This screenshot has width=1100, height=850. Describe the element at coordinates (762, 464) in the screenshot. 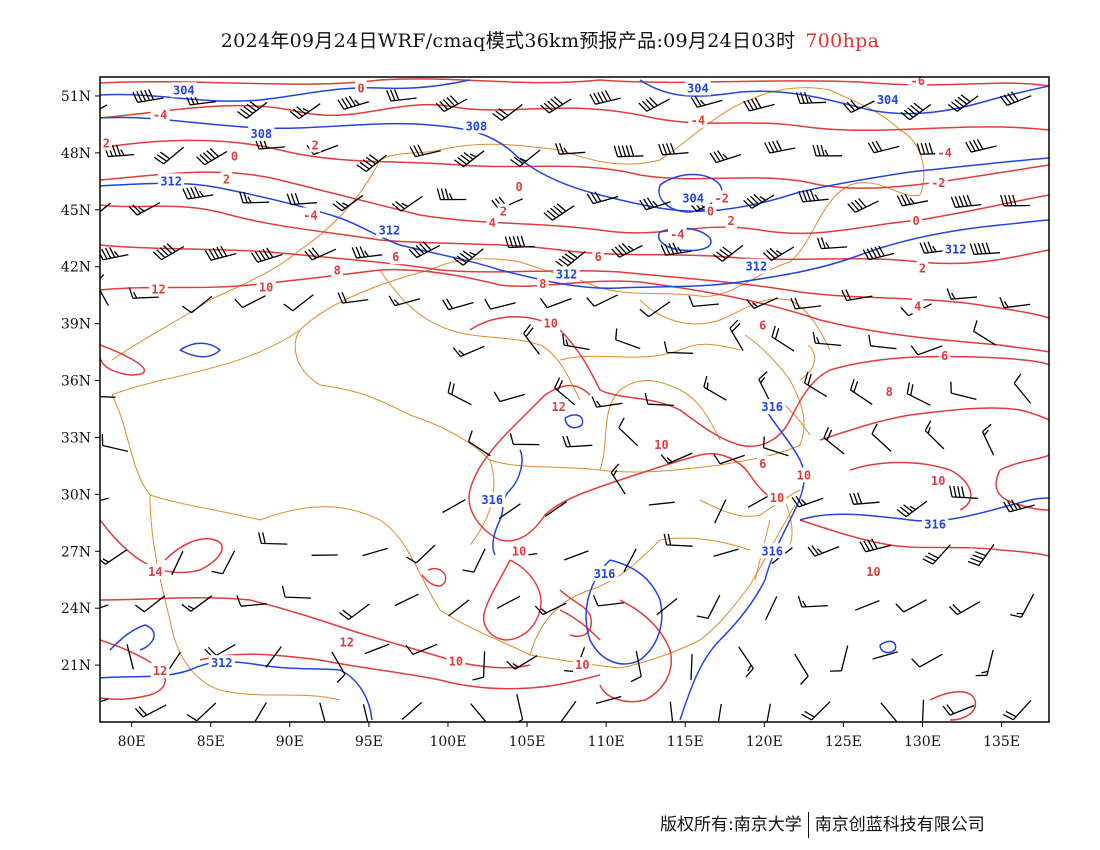

I see `temperature-contour-label: 6` at that location.